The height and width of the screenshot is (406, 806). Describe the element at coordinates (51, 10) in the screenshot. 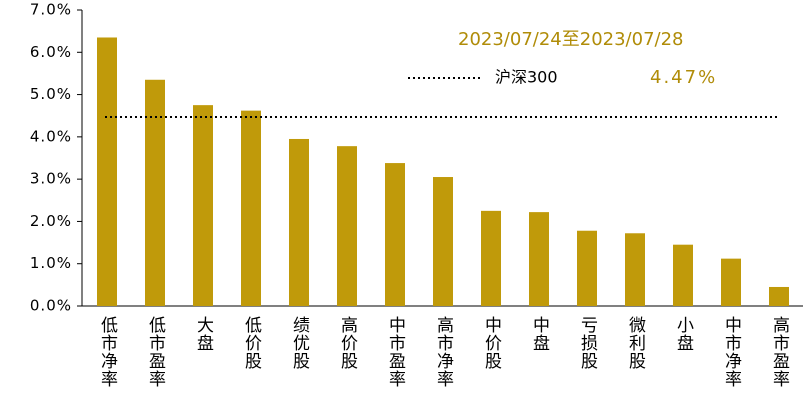

I see `y-tick-label: 7.0%` at that location.